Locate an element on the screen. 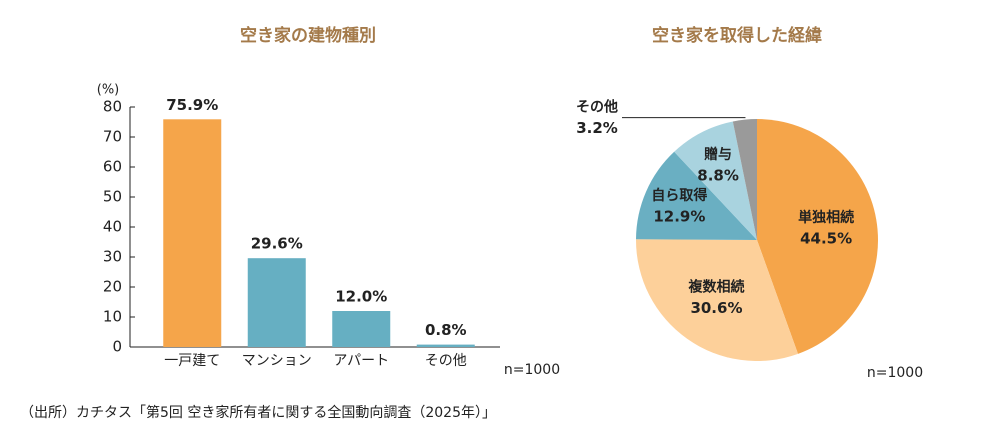 Image resolution: width=985 pixels, height=446 pixels. slice-value: 3.2% is located at coordinates (597, 128).